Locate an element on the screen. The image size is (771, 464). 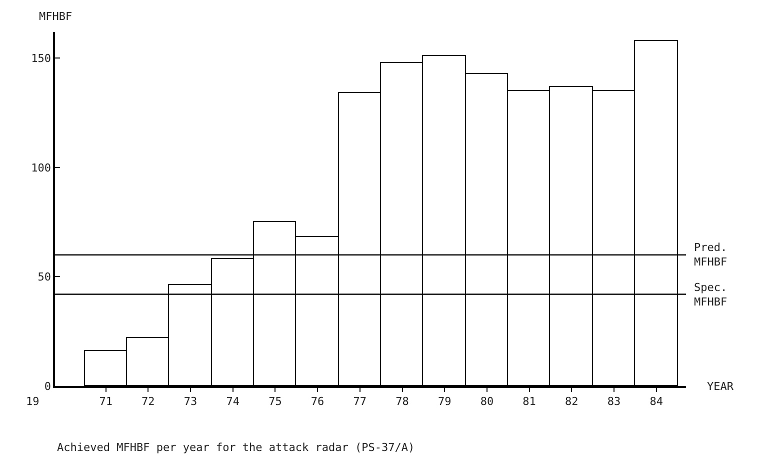
text: Achieved MFHBF per year for the attack radar (PS-37/A) is located at coordinates (236, 447).